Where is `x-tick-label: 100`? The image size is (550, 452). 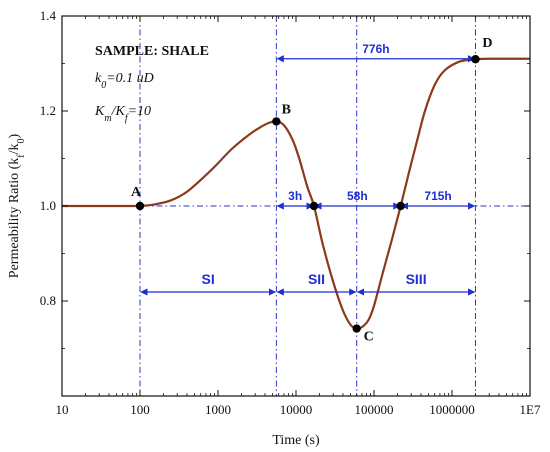 x-tick-label: 100 is located at coordinates (140, 409).